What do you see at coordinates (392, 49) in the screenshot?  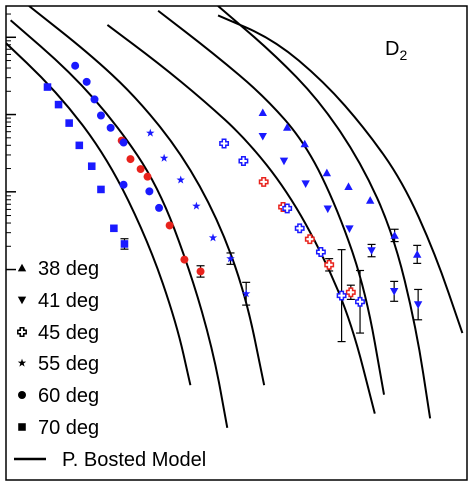 I see `panel-label-main: D` at bounding box center [392, 49].